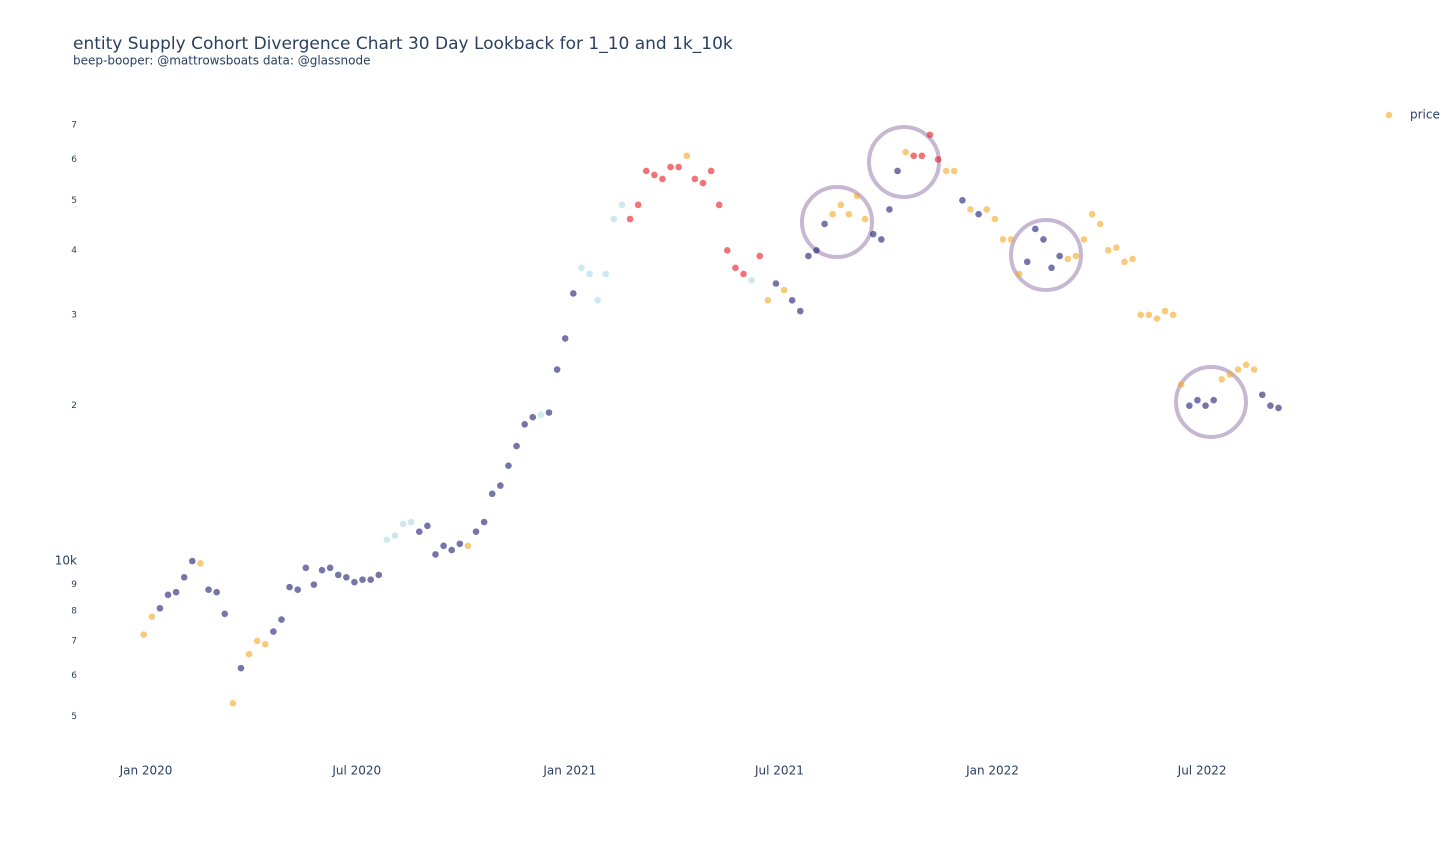  I want to click on y-tick-label: 9, so click(74, 585).